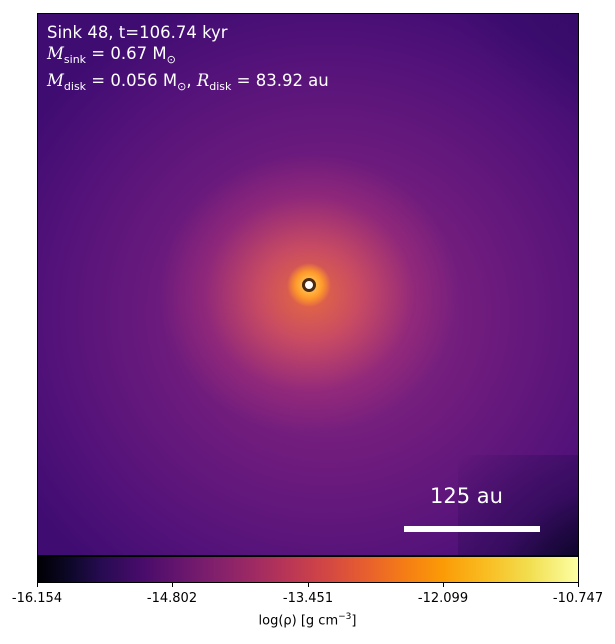 This screenshot has height=644, width=615. I want to click on colorbar-tick-label: -12.099, so click(443, 598).